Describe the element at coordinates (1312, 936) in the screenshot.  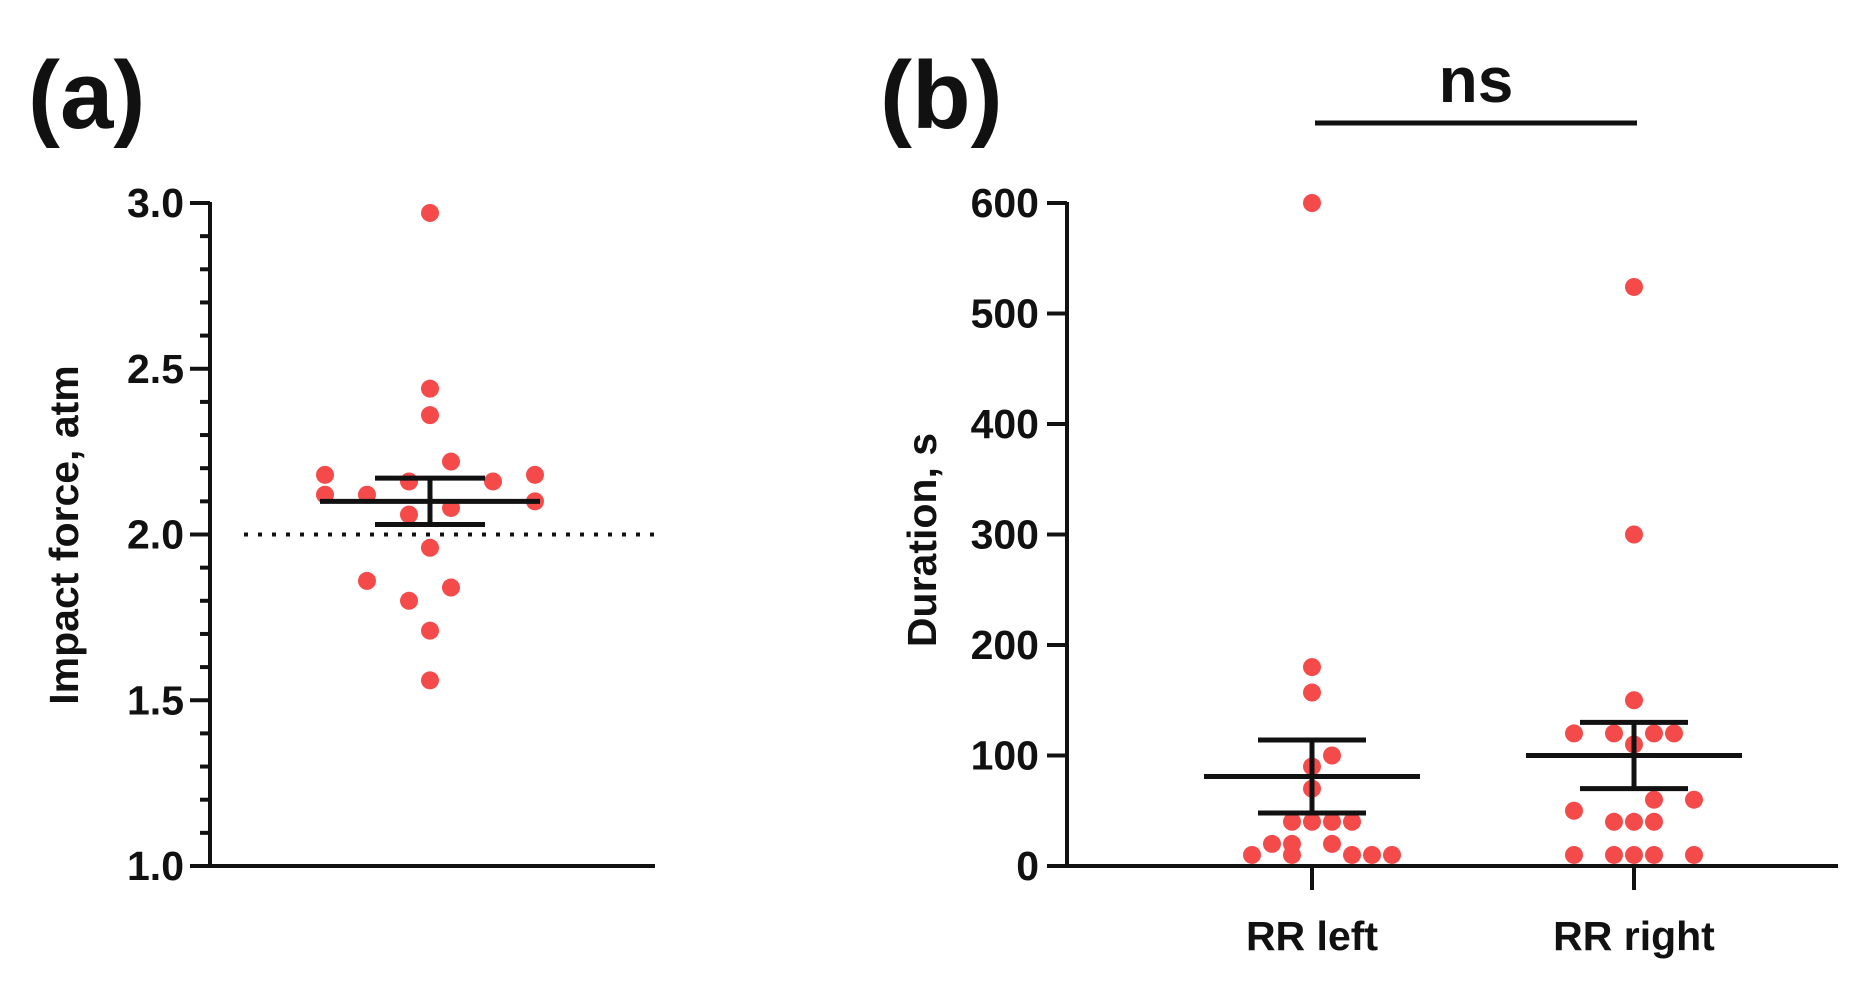
I see `category-label: RR left` at that location.